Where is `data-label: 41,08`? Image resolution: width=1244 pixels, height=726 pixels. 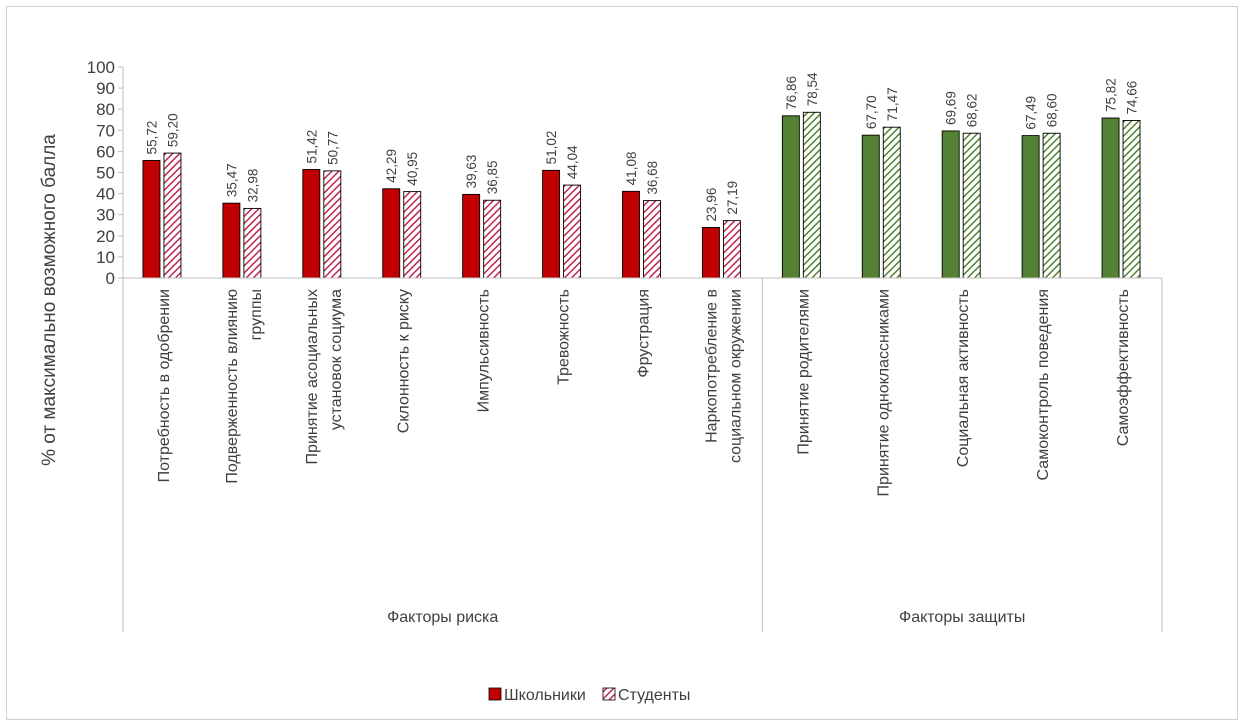 data-label: 41,08 is located at coordinates (631, 169).